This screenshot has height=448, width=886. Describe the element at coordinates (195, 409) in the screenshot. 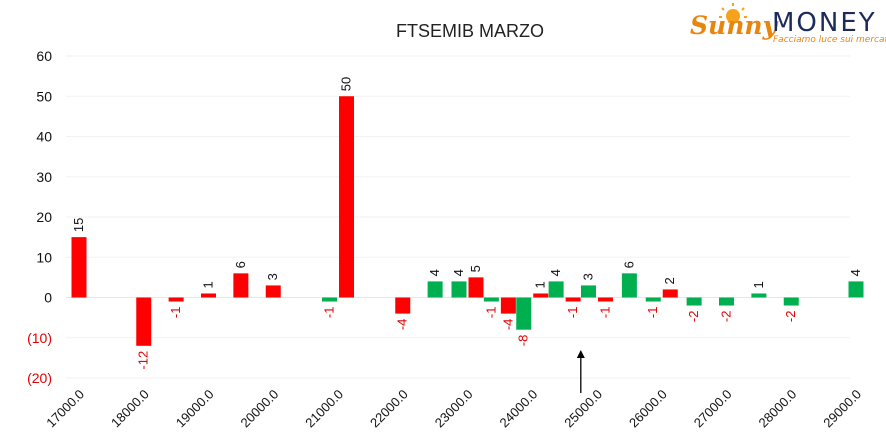

I see `x-tick-label: 19000.0` at that location.